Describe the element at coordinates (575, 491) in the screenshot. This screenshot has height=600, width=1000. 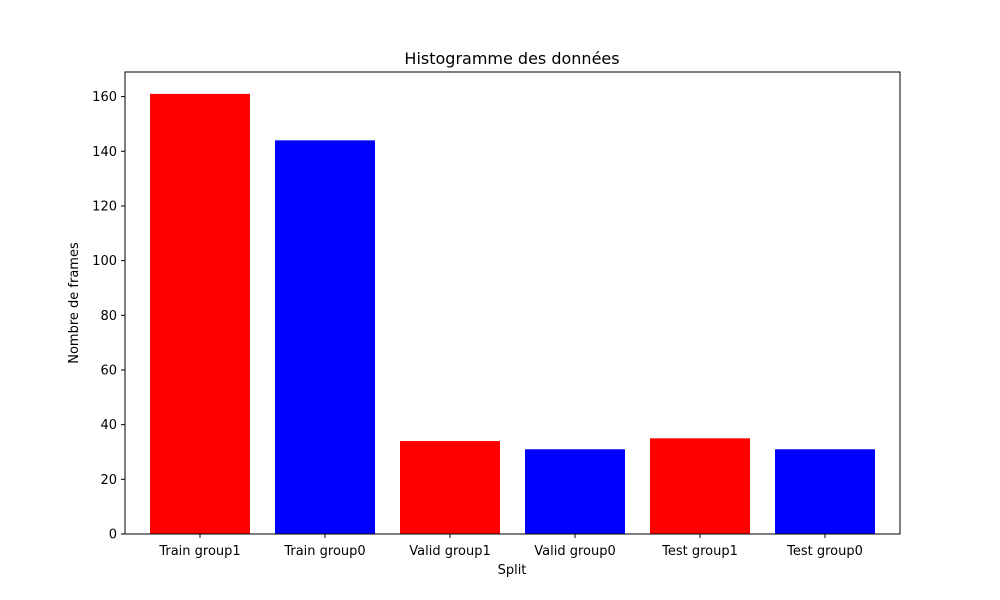
I see `bar-valid-group0` at that location.